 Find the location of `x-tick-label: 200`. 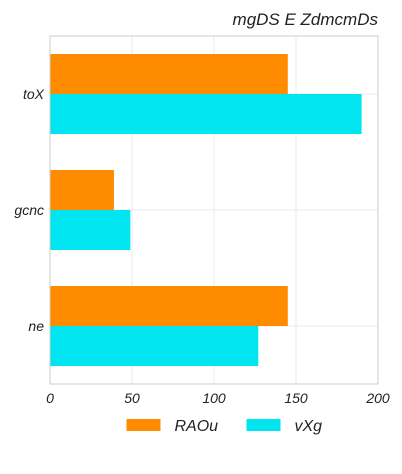

x-tick-label: 200 is located at coordinates (377, 398).